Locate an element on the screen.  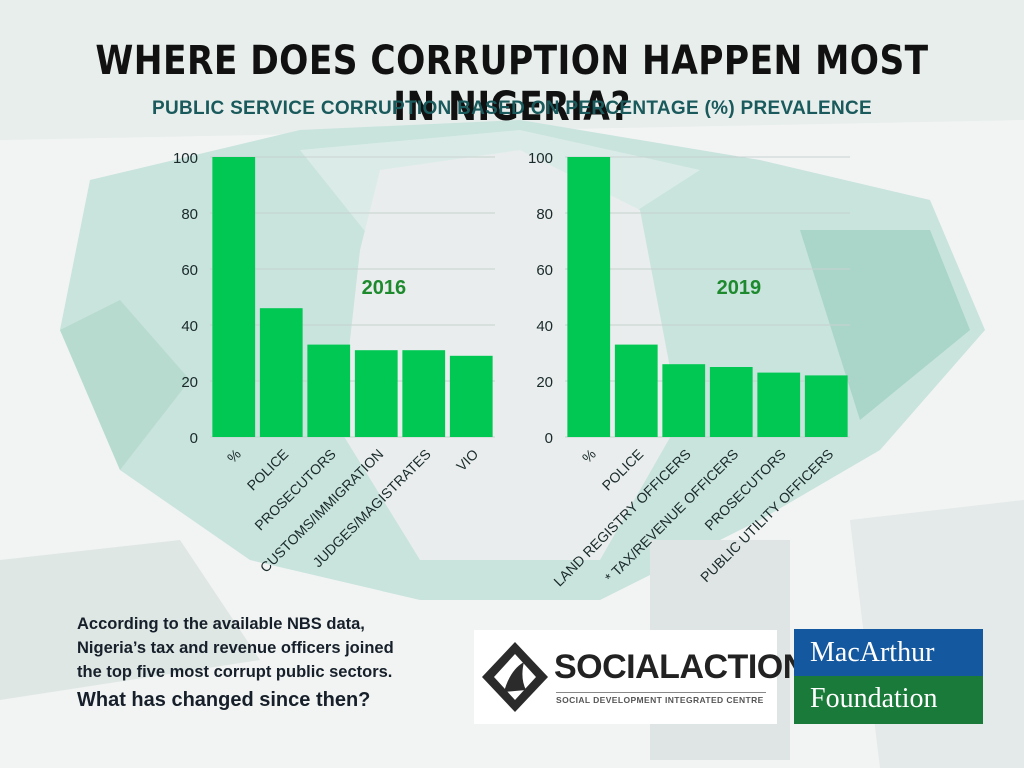
macarthur-logo: MacArthur Foundation is located at coordinates (888, 676).